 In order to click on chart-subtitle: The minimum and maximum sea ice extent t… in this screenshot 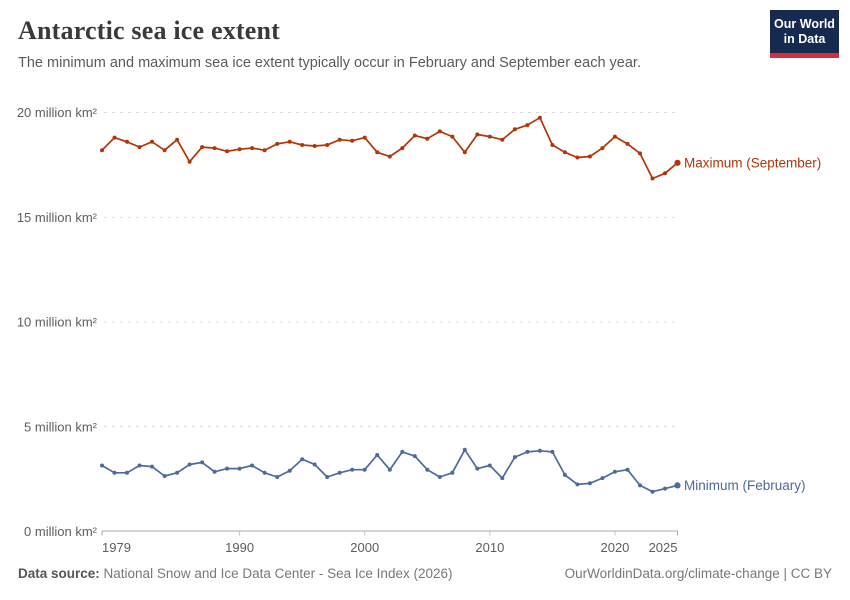, I will do `click(329, 63)`.